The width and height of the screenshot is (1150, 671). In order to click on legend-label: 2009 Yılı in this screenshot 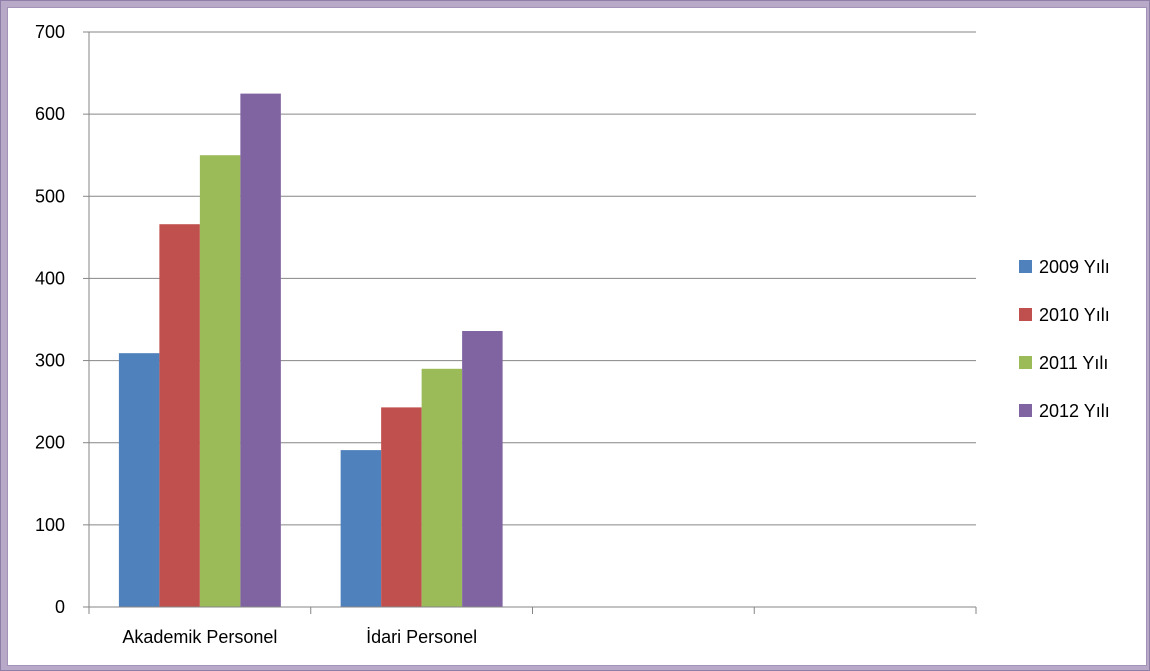, I will do `click(1074, 267)`.